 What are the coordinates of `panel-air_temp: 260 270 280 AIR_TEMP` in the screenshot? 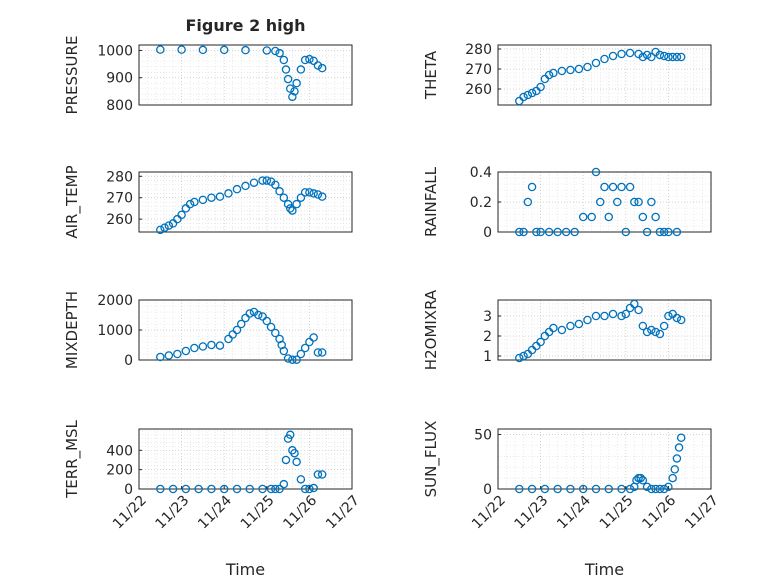 It's located at (208, 202).